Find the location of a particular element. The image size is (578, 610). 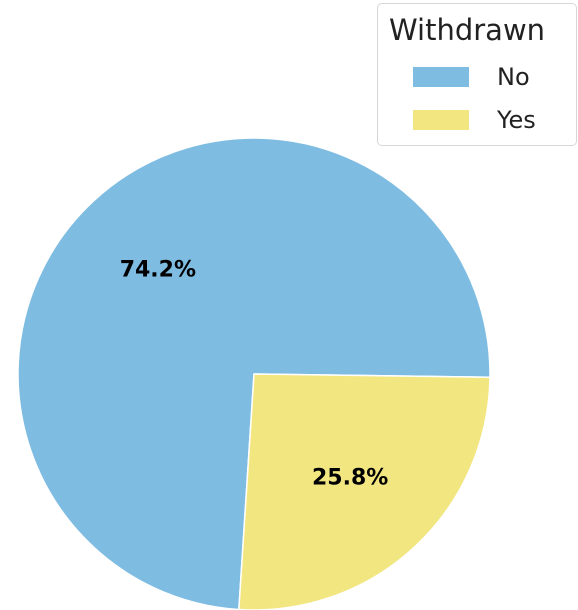

legend-swatch-yes is located at coordinates (441, 120).